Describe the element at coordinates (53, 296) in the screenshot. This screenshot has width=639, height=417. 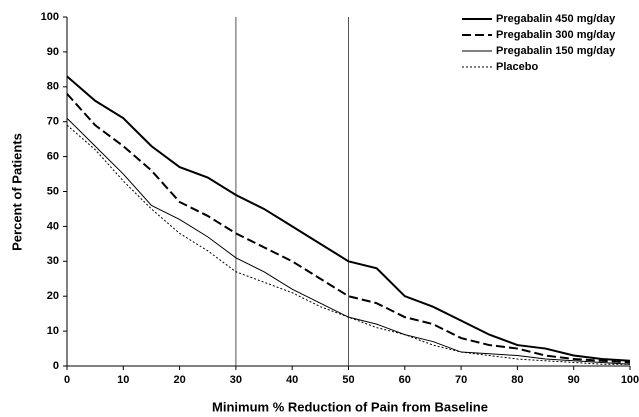
I see `y-tick-label: 20` at that location.